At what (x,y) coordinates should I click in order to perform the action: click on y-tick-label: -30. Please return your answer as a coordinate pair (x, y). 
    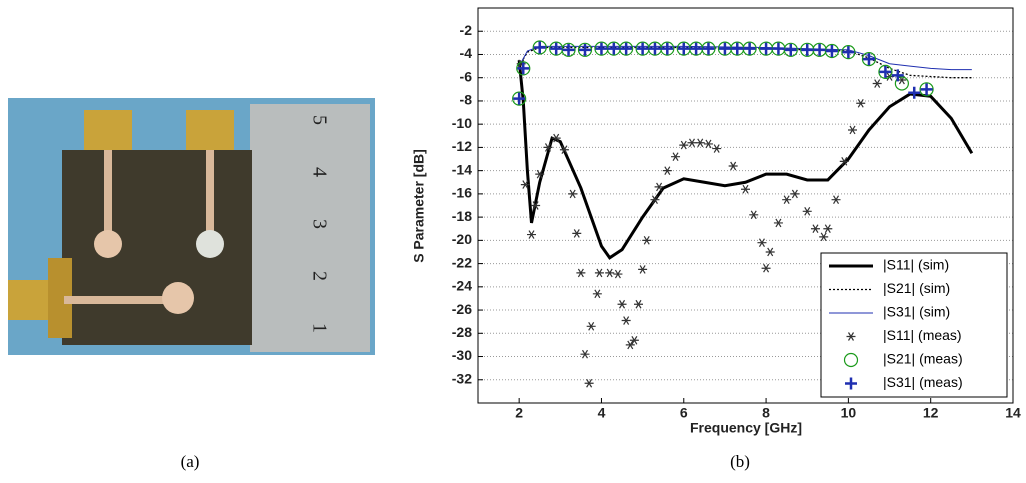
    Looking at the image, I should click on (462, 355).